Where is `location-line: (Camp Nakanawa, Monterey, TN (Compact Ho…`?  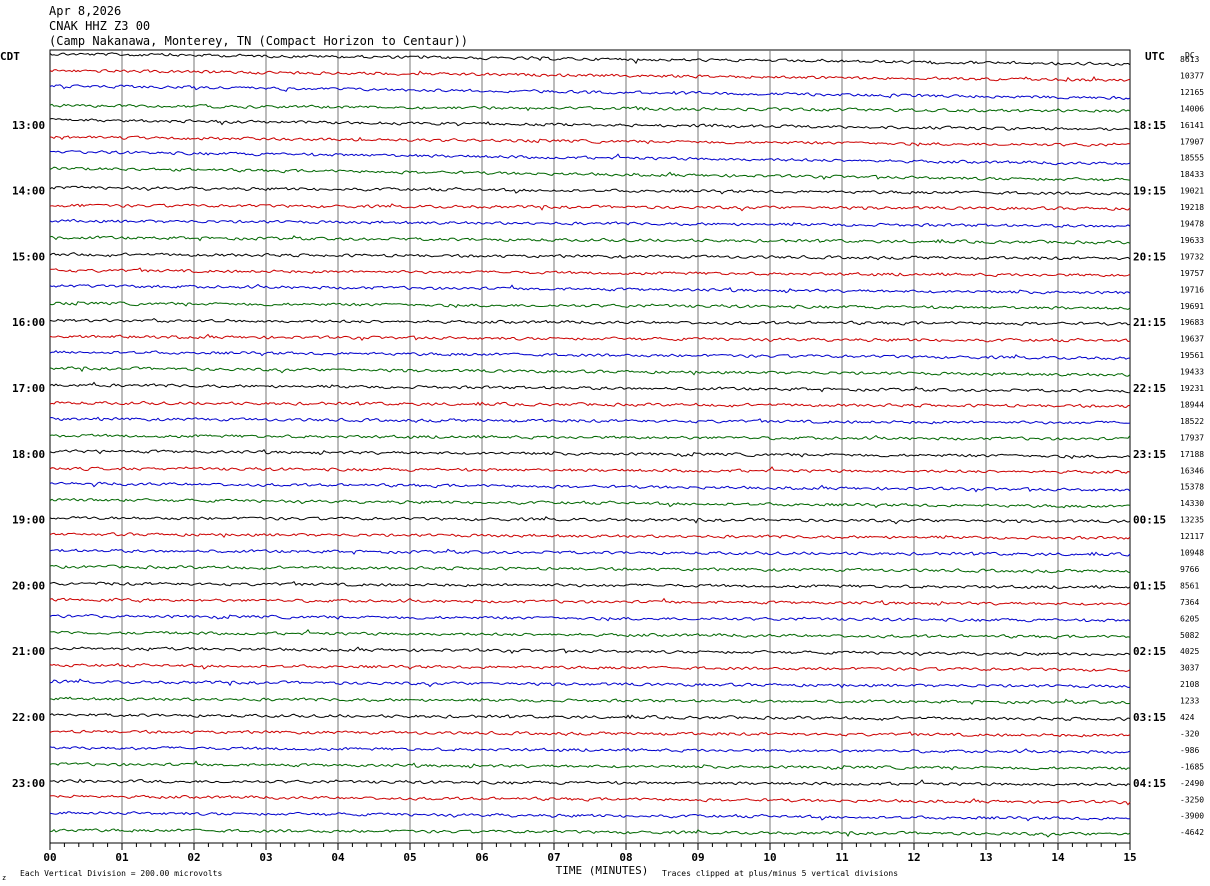 location-line: (Camp Nakanawa, Monterey, TN (Compact Ho… is located at coordinates (259, 41).